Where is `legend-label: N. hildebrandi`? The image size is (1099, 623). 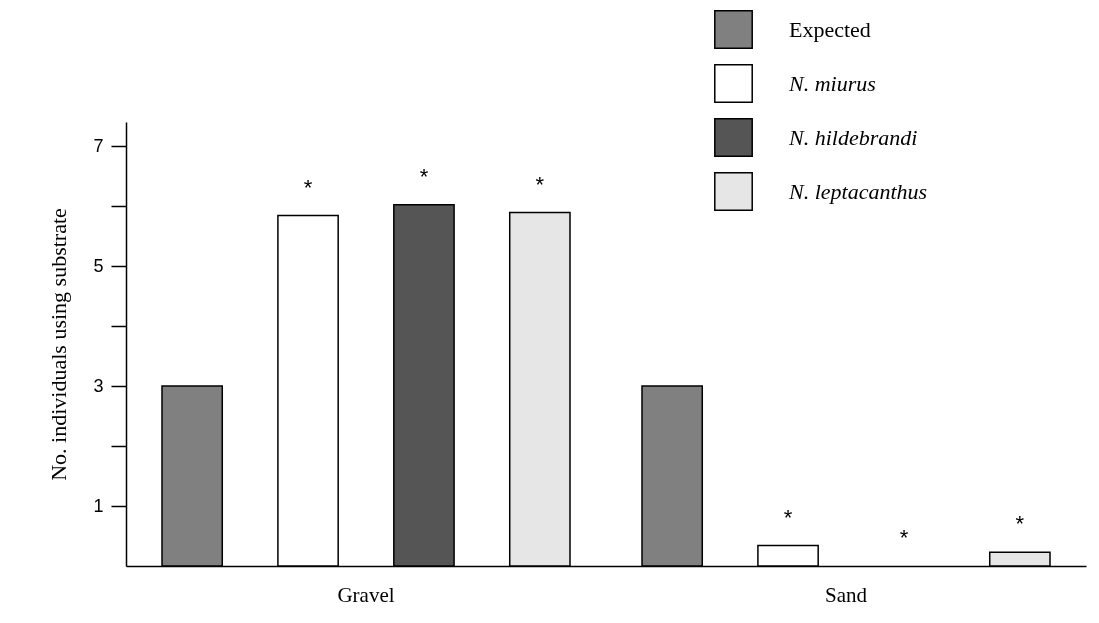
legend-label: N. hildebrandi is located at coordinates (853, 137).